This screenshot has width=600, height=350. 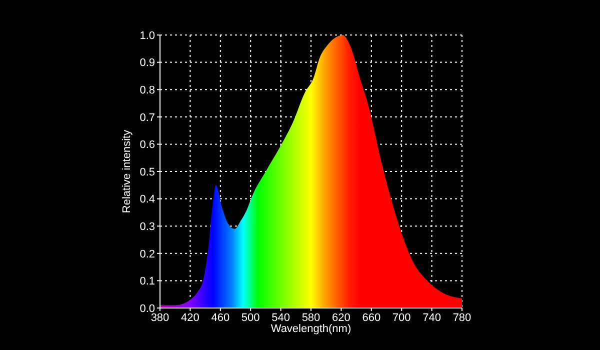 What do you see at coordinates (311, 318) in the screenshot?
I see `x-tick-label: 580` at bounding box center [311, 318].